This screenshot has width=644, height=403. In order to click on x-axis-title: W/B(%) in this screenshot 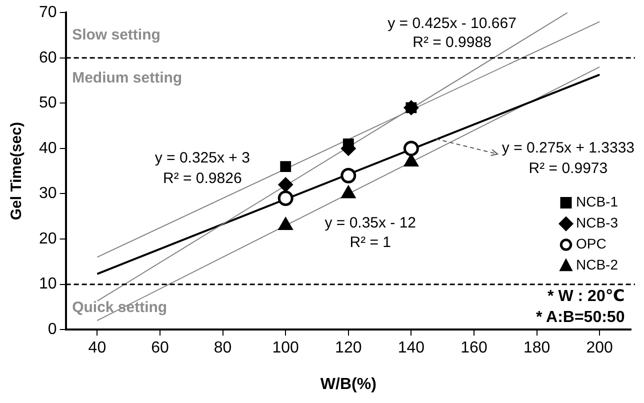, I will do `click(348, 384)`.